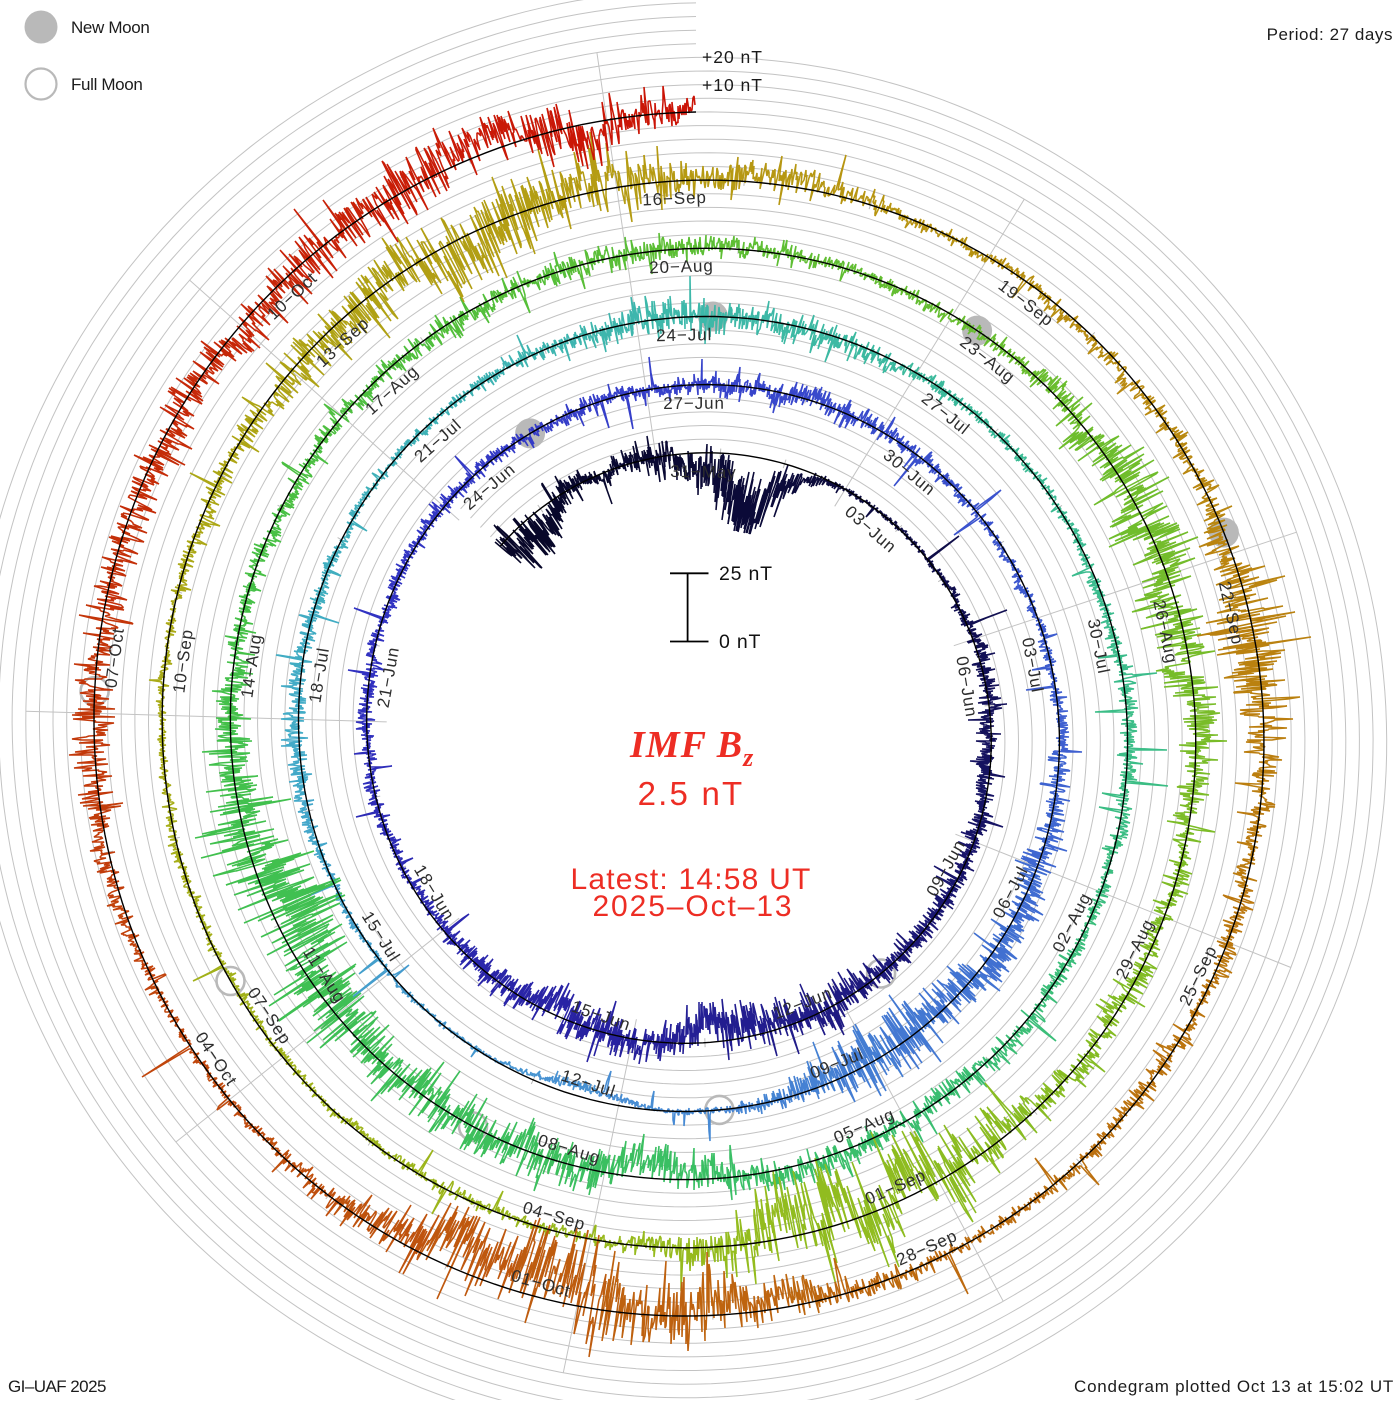 The width and height of the screenshot is (1400, 1405). I want to click on svg-text: 31−May, so click(703, 472).